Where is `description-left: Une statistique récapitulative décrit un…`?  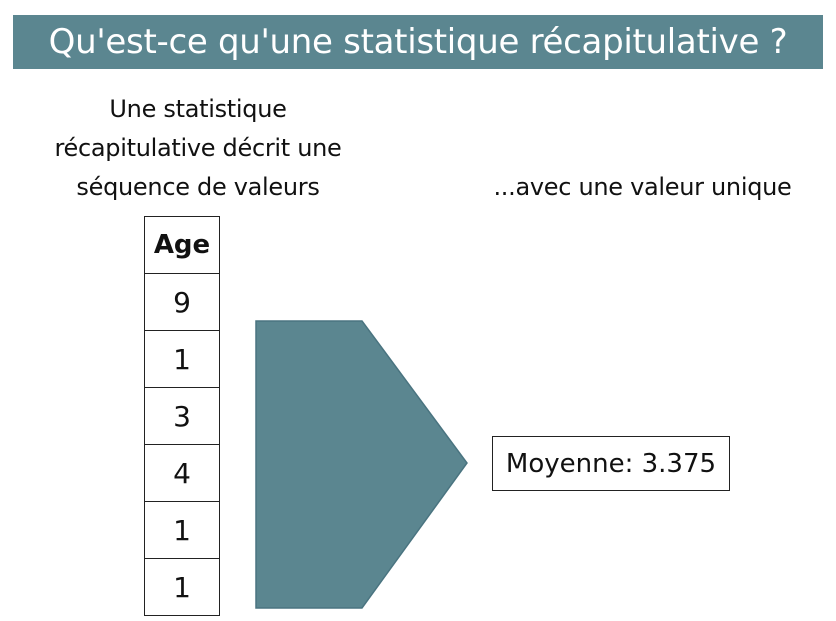
description-left: Une statistique récapitulative décrit un… is located at coordinates (198, 148).